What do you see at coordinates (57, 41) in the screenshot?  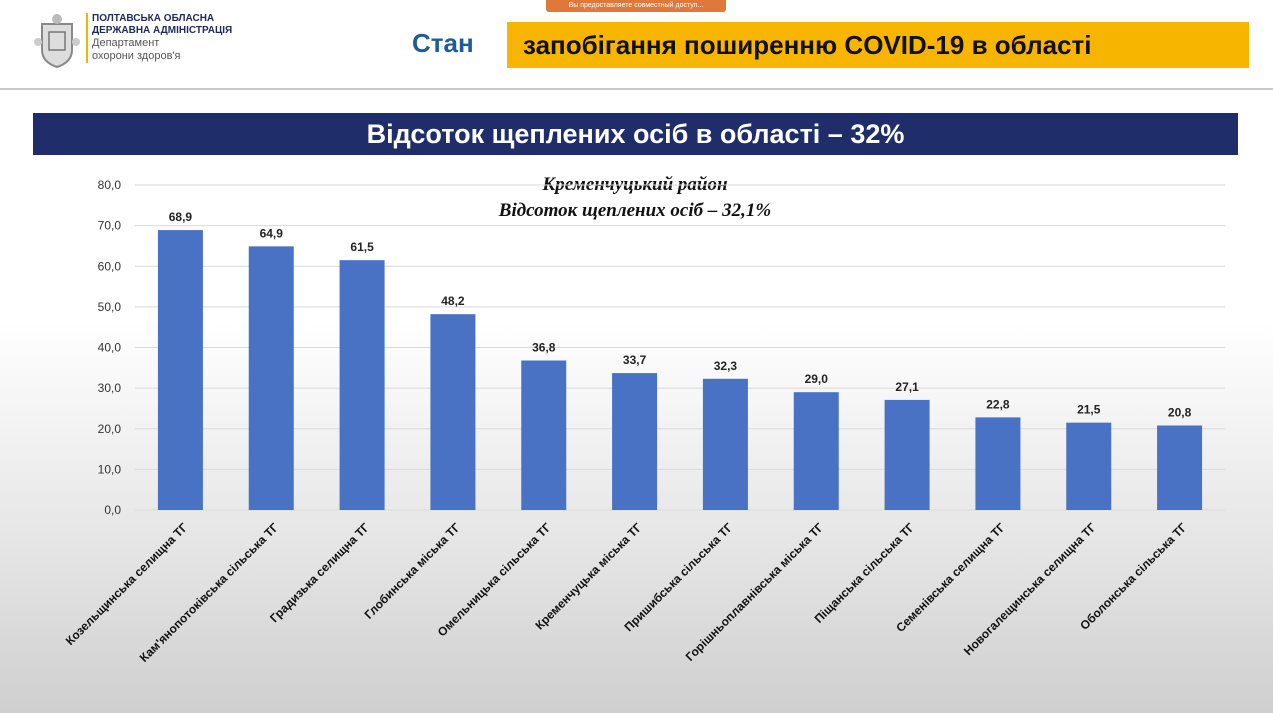 I see `coat-of-arms-logo` at bounding box center [57, 41].